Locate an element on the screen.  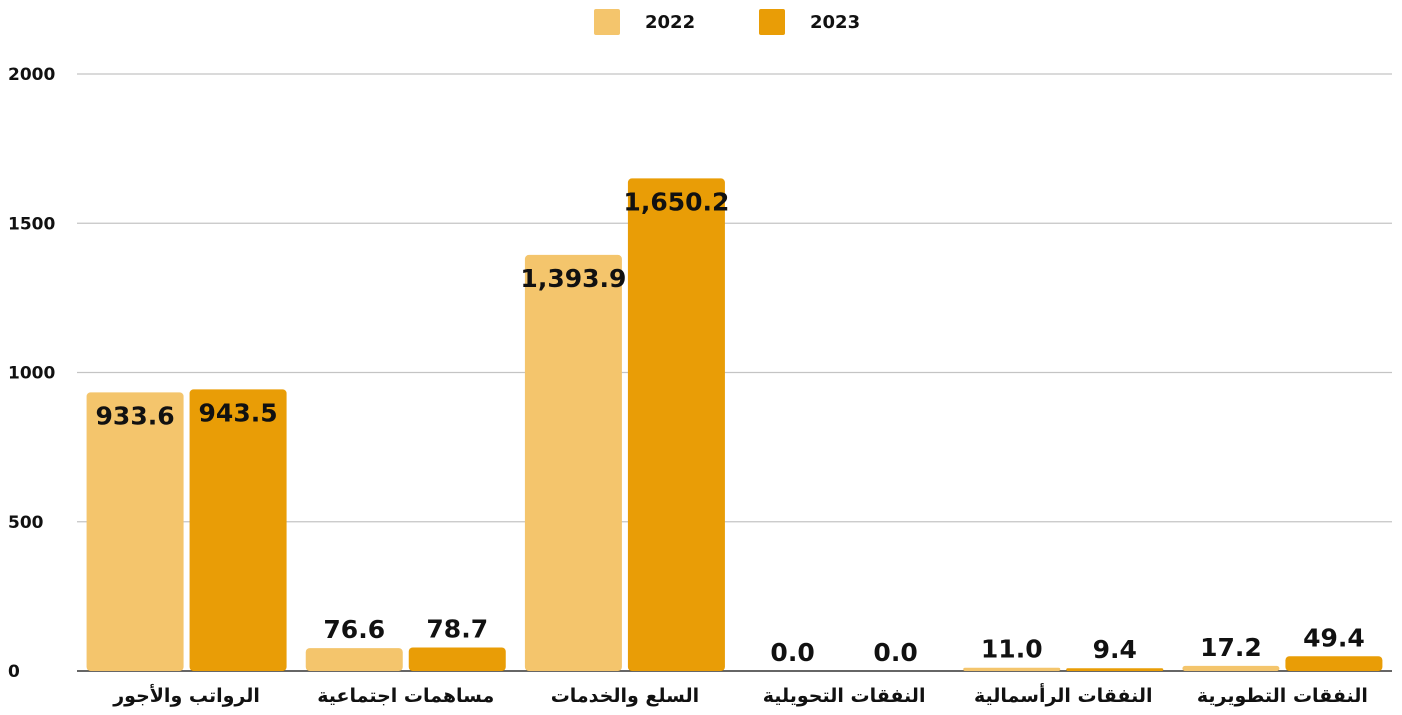
data-label: 78.7 is located at coordinates (457, 629).